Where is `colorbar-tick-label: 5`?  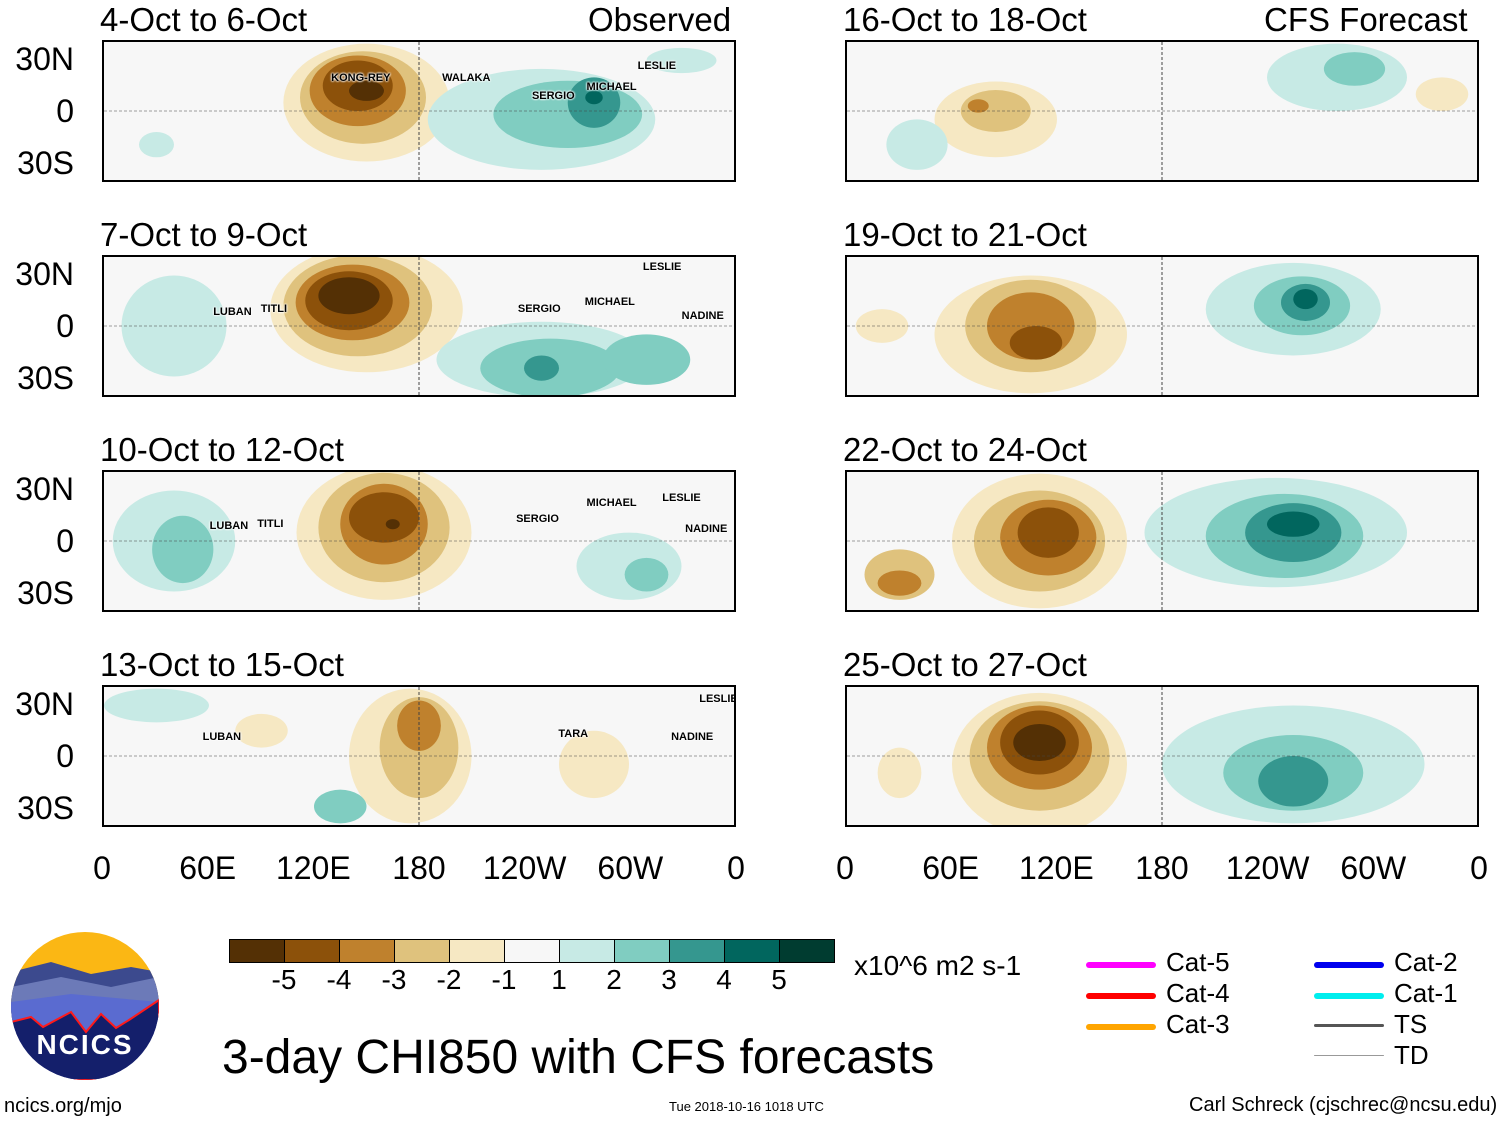
colorbar-tick-label: 5 is located at coordinates (779, 979).